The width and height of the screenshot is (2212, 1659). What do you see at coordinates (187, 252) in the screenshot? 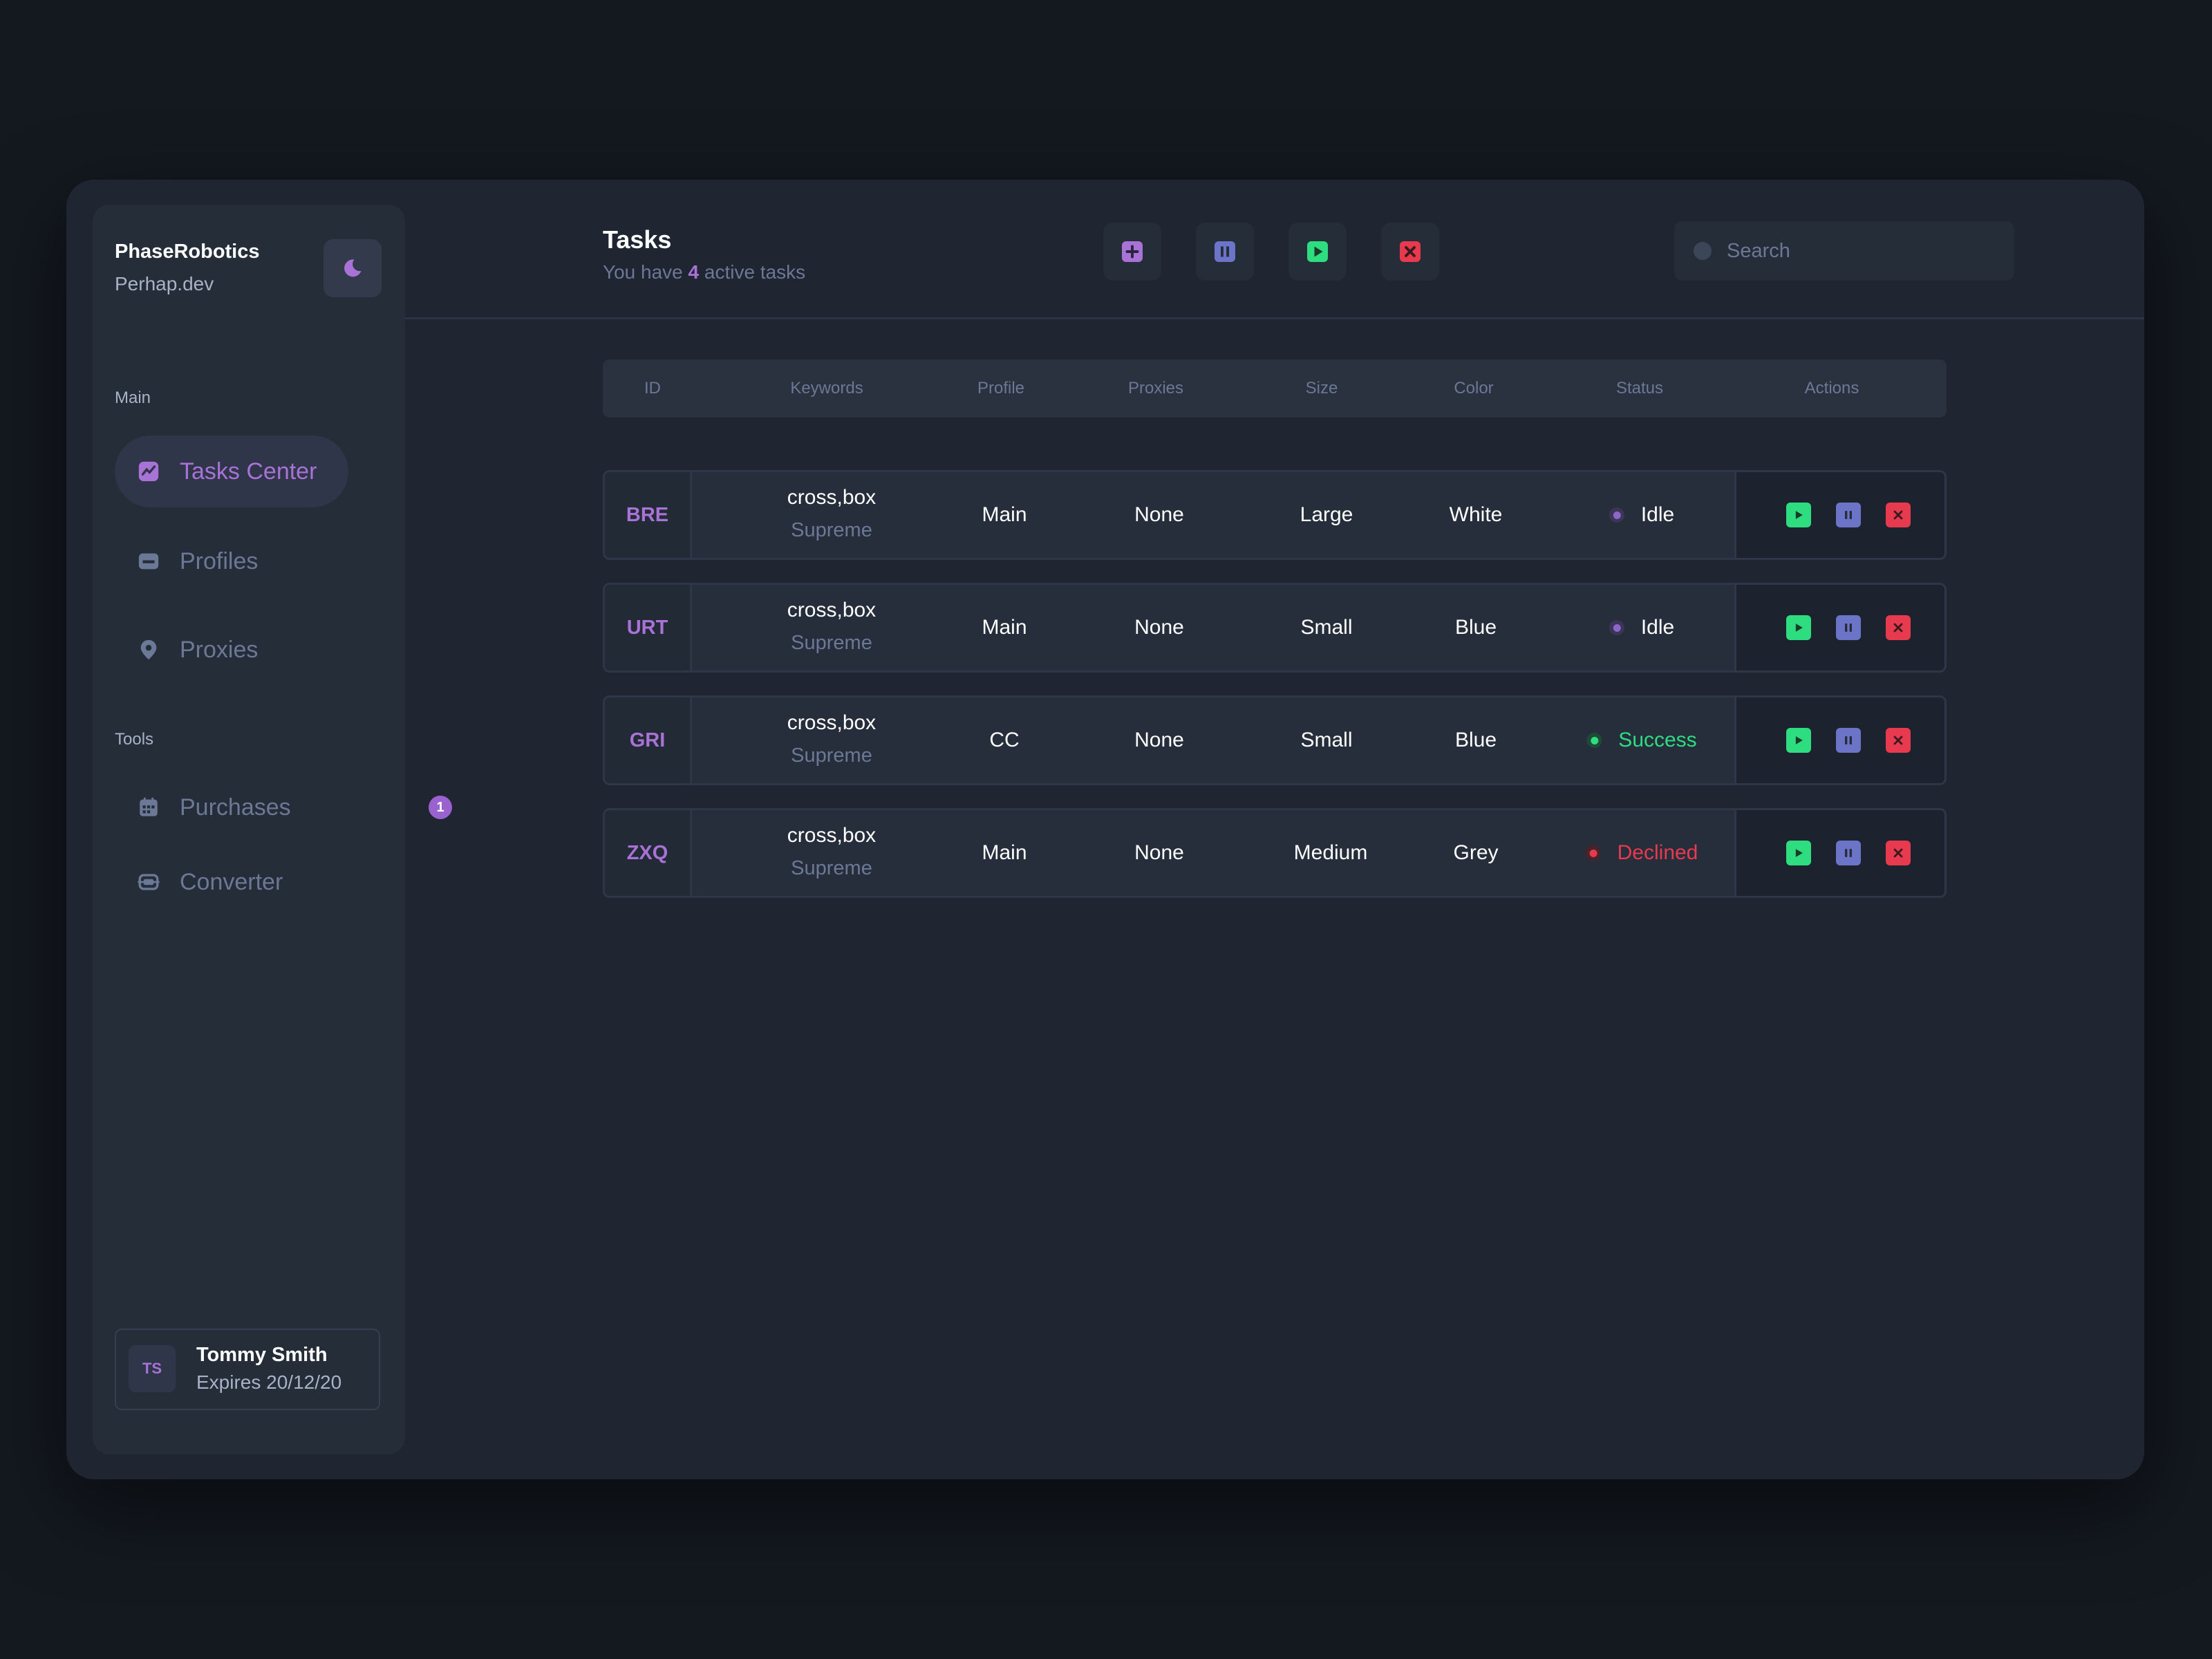
I see `brand-title: PhaseRobotics` at bounding box center [187, 252].